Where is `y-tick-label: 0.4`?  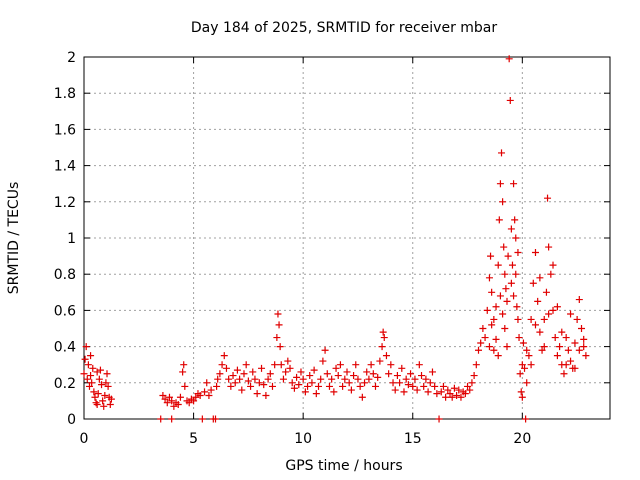 y-tick-label: 0.4 is located at coordinates (65, 348).